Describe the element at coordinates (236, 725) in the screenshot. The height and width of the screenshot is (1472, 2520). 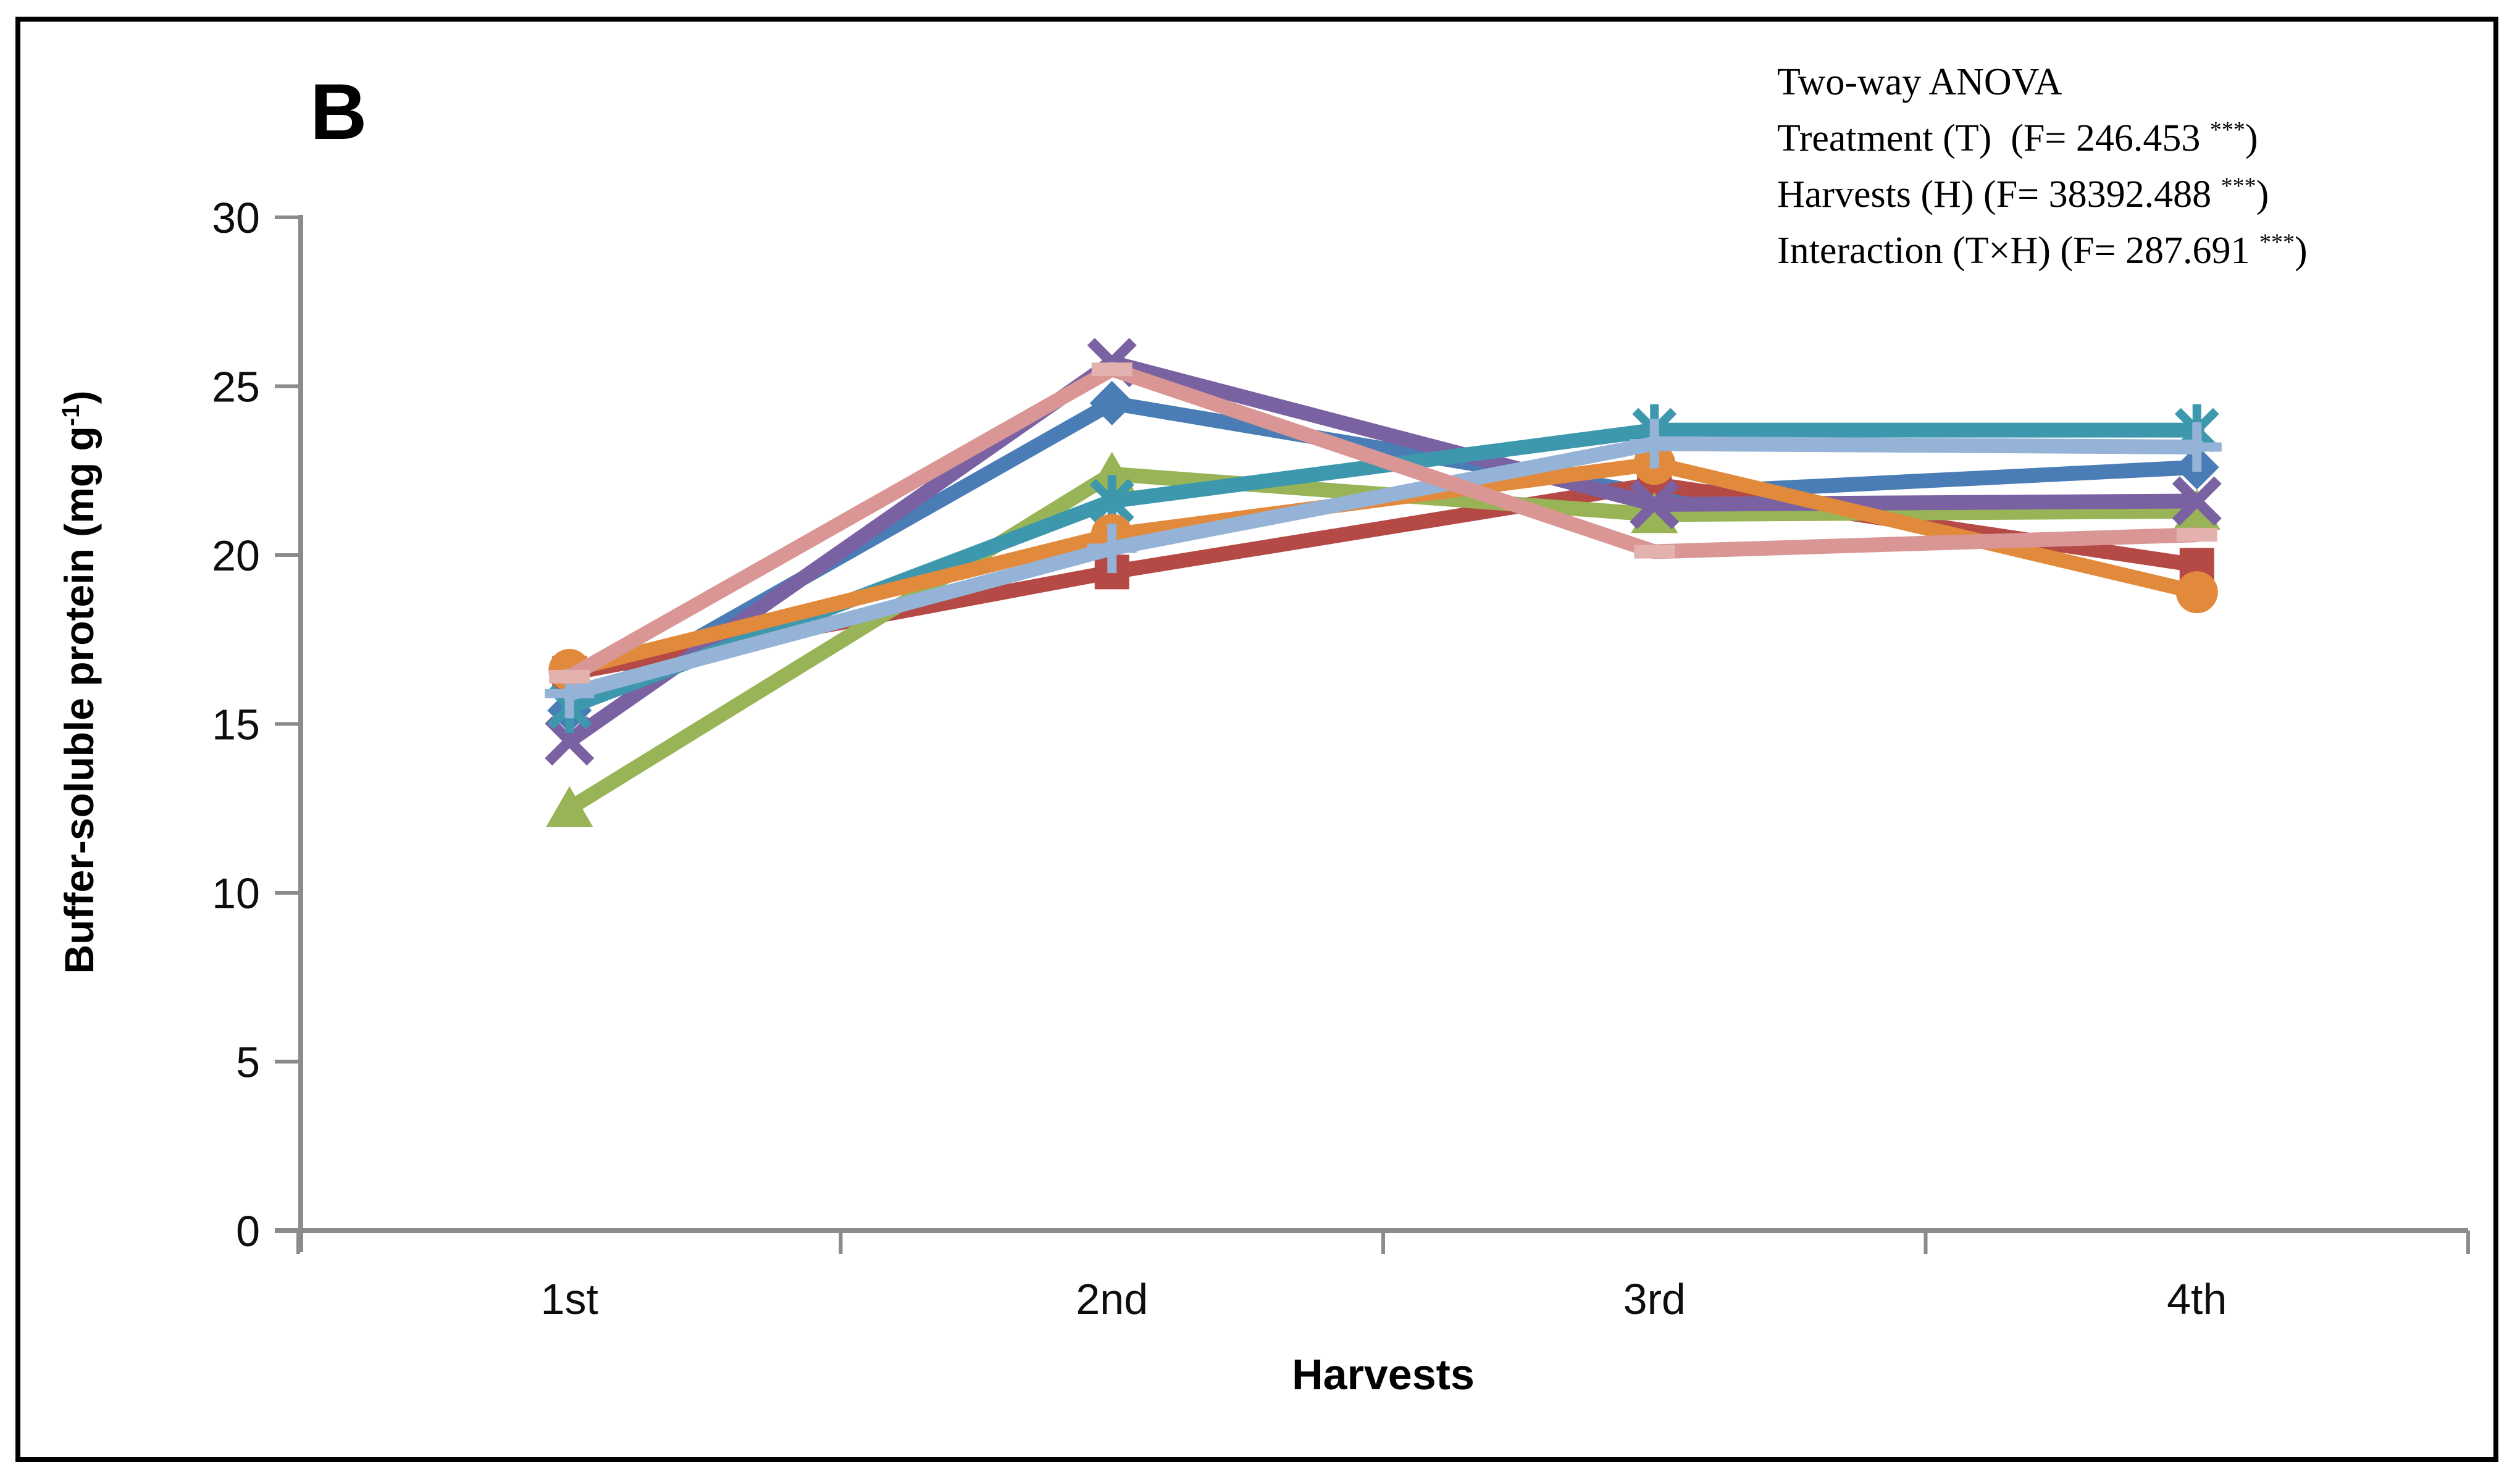
I see `y-tick-label: 15` at that location.